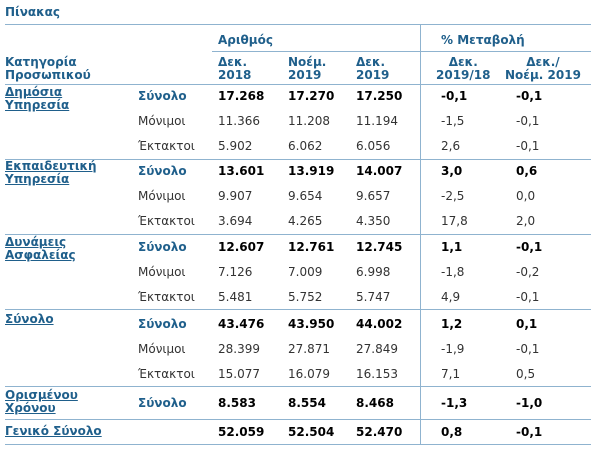 Image resolution: width=604 pixels, height=462 pixels. What do you see at coordinates (235, 297) in the screenshot?
I see `cell: 5.481` at bounding box center [235, 297].